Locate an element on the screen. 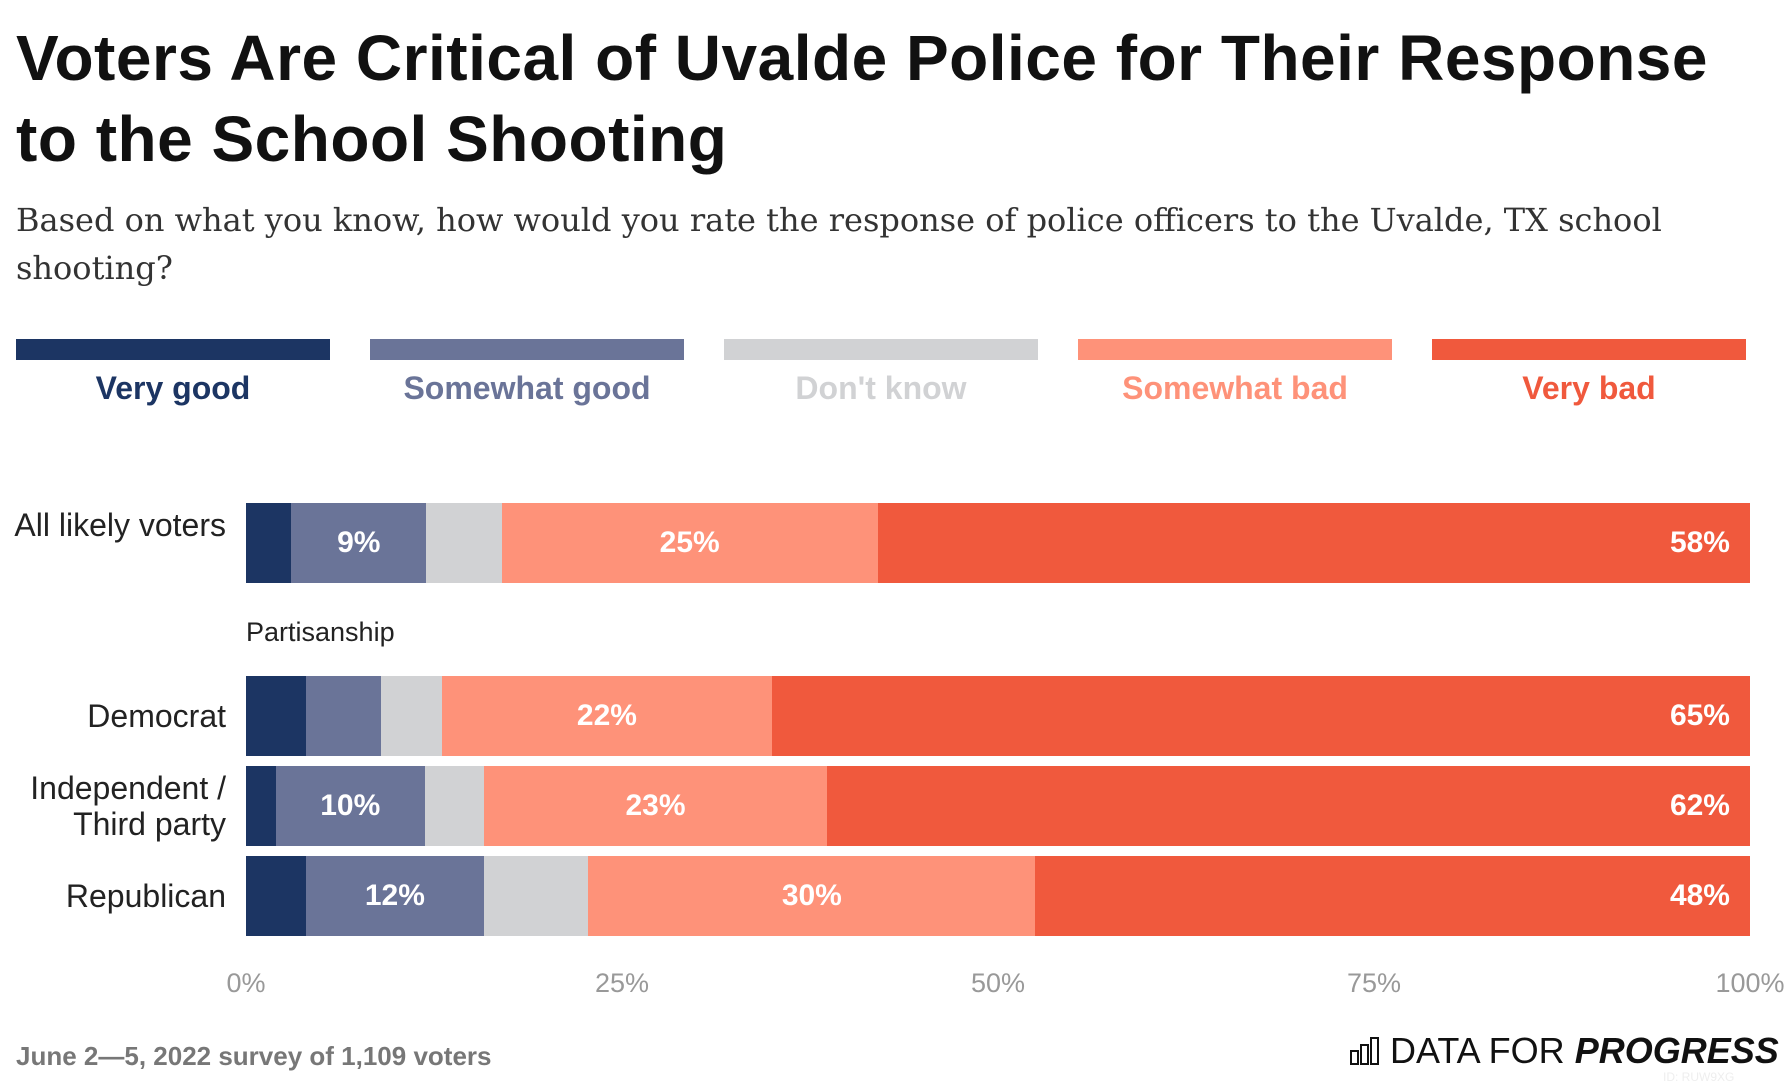  data-label: 65% is located at coordinates (1699, 715).